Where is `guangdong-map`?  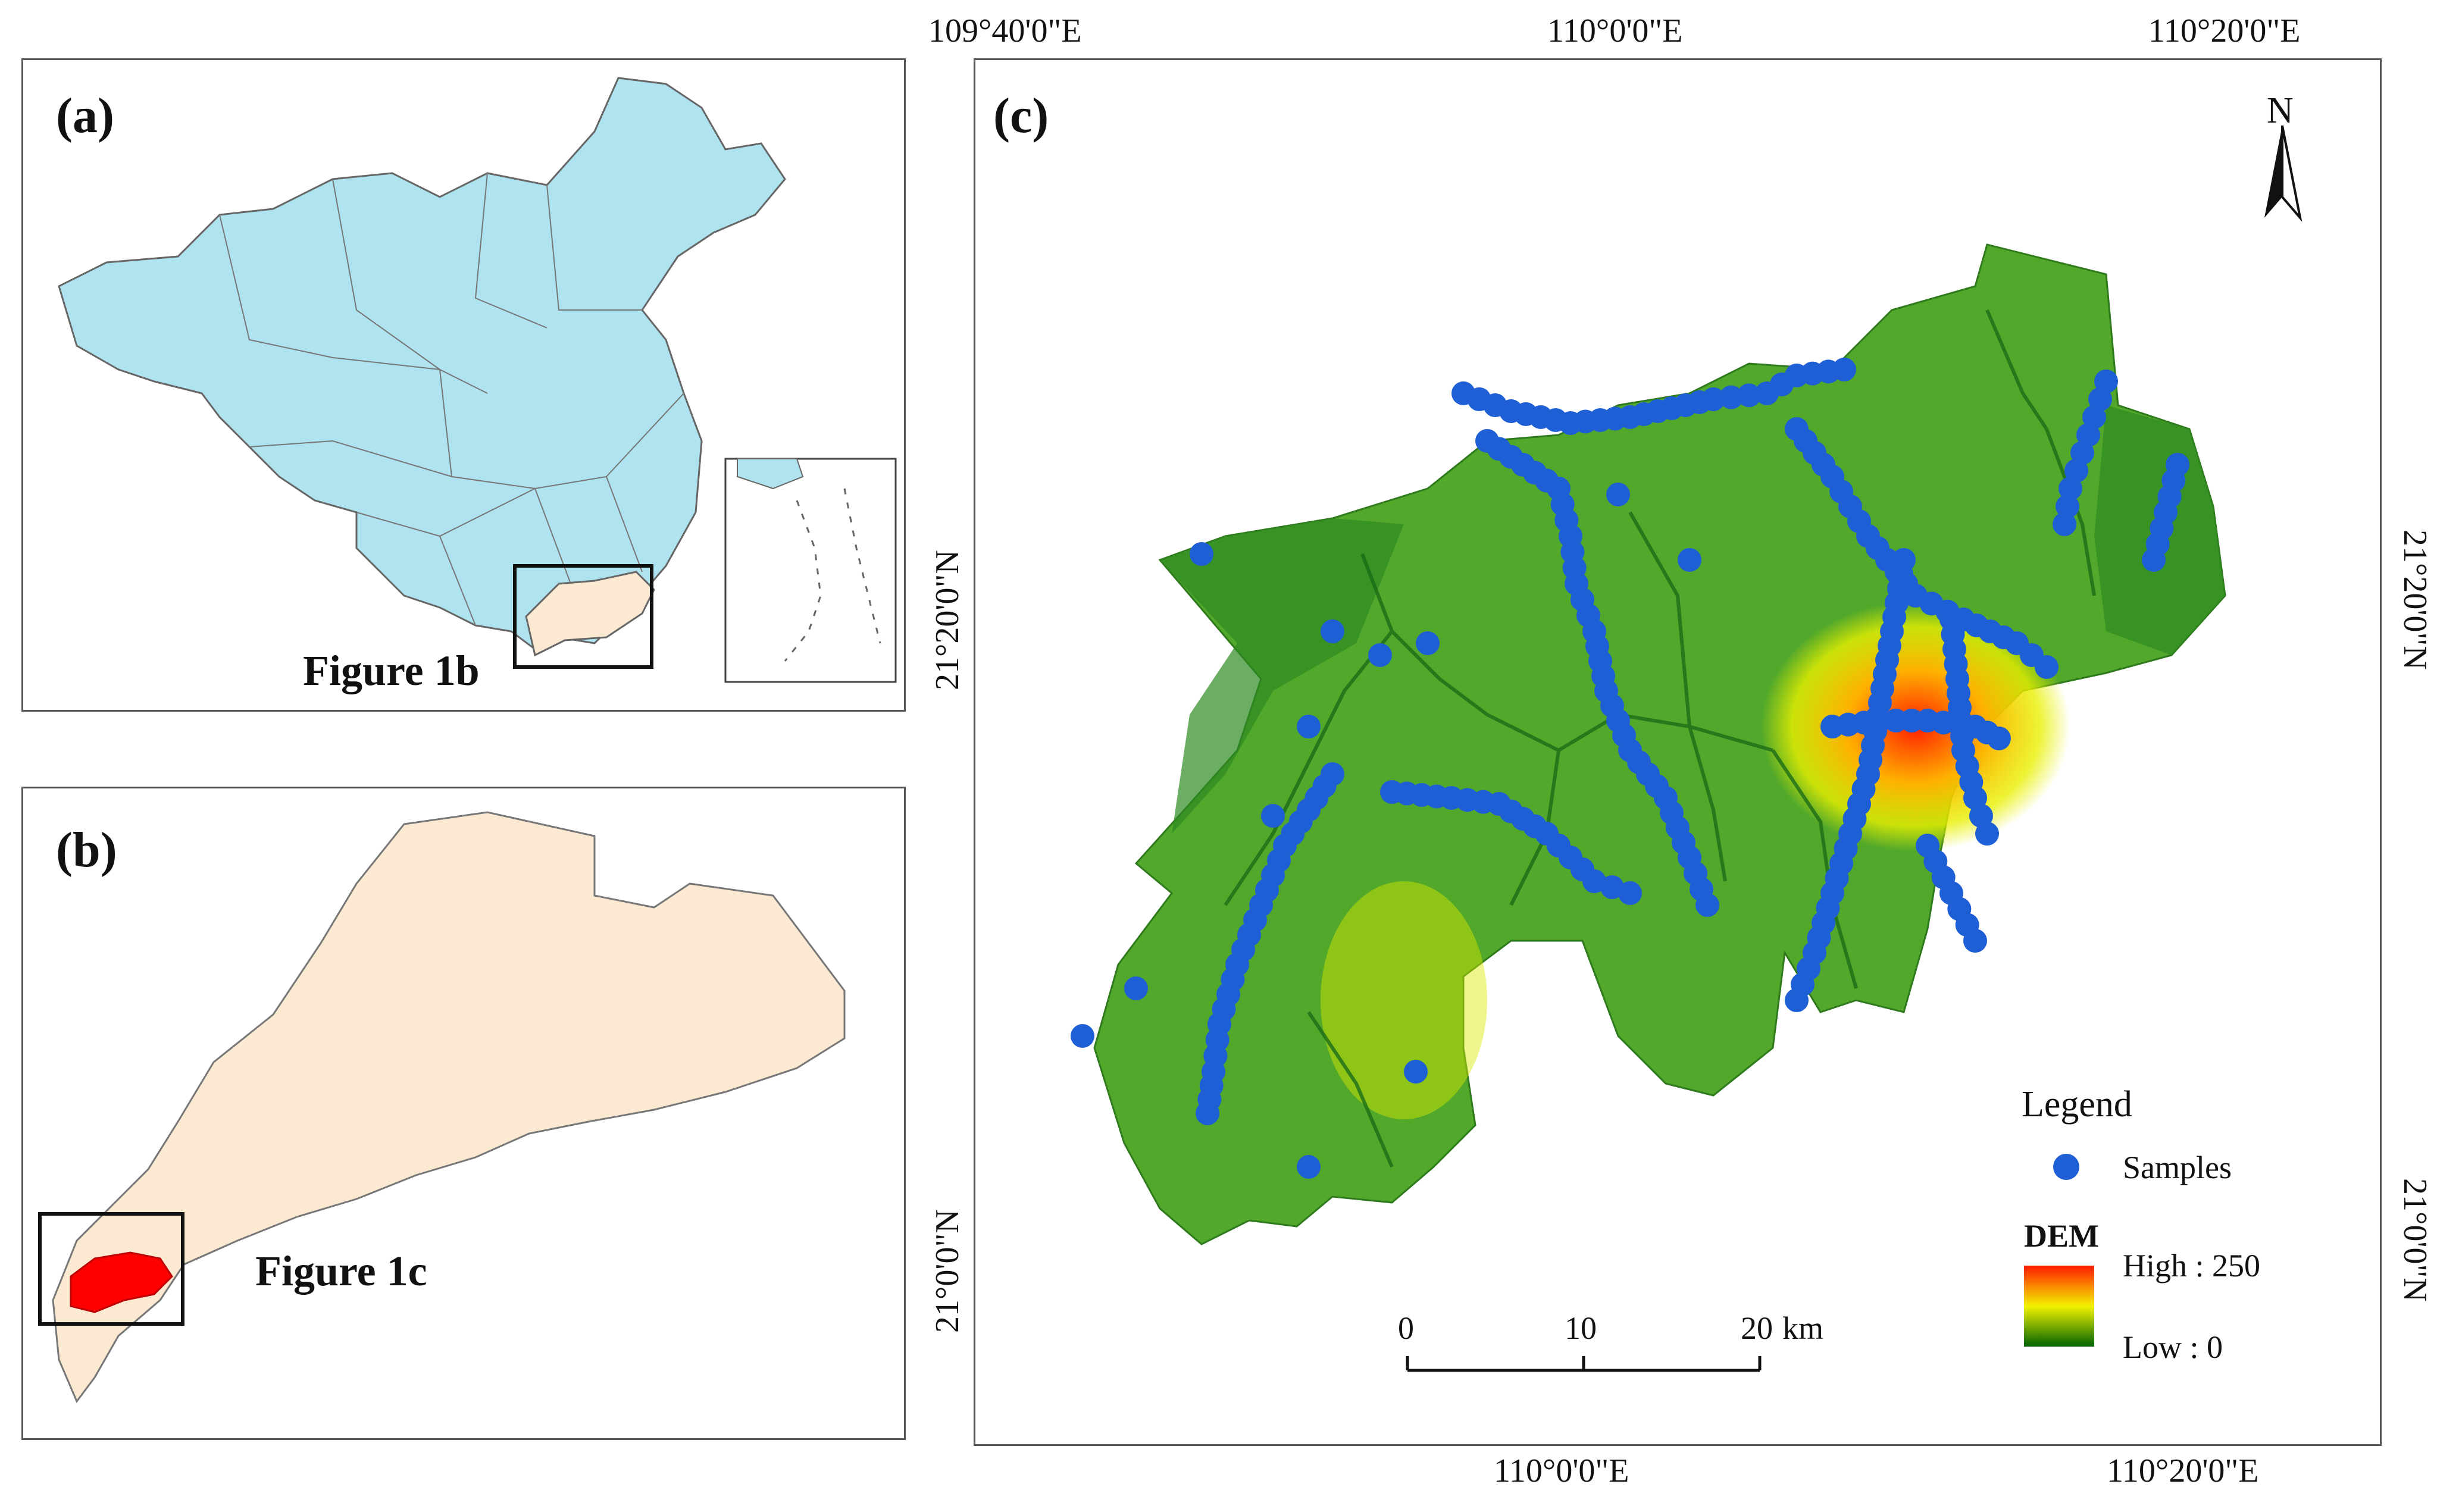 guangdong-map is located at coordinates (442, 1107).